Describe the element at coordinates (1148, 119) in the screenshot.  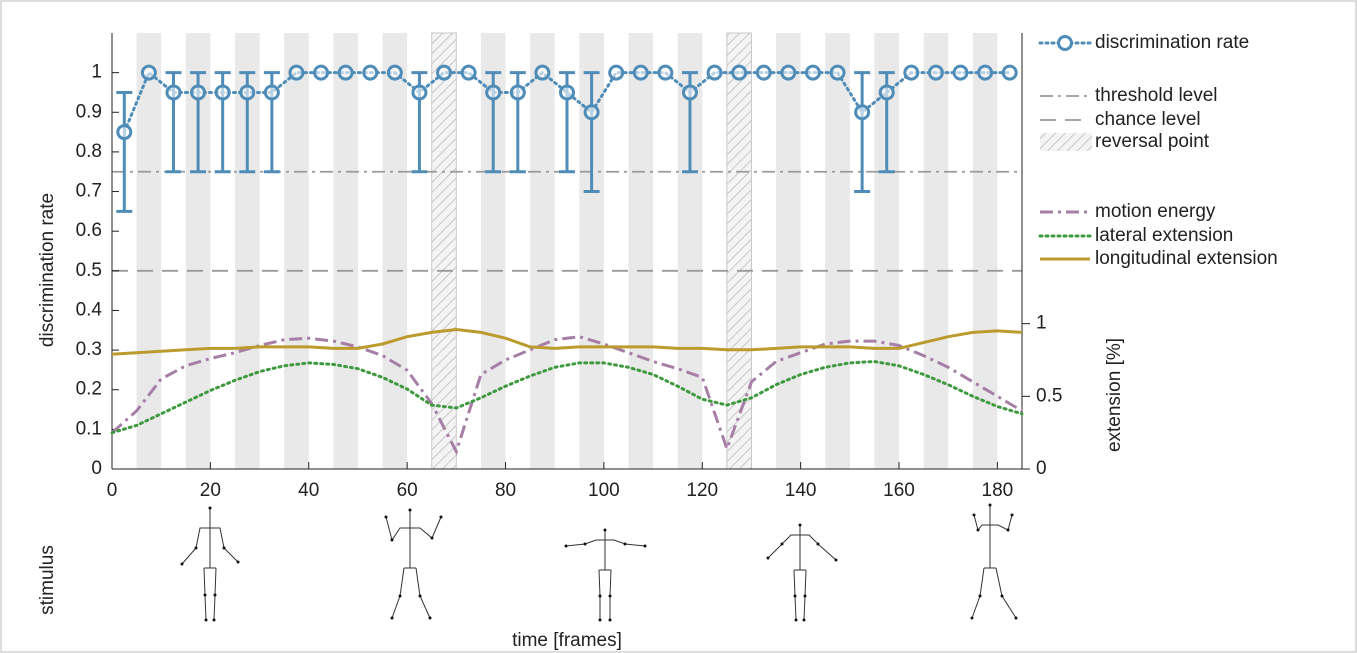
I see `legend-label: chance level` at that location.